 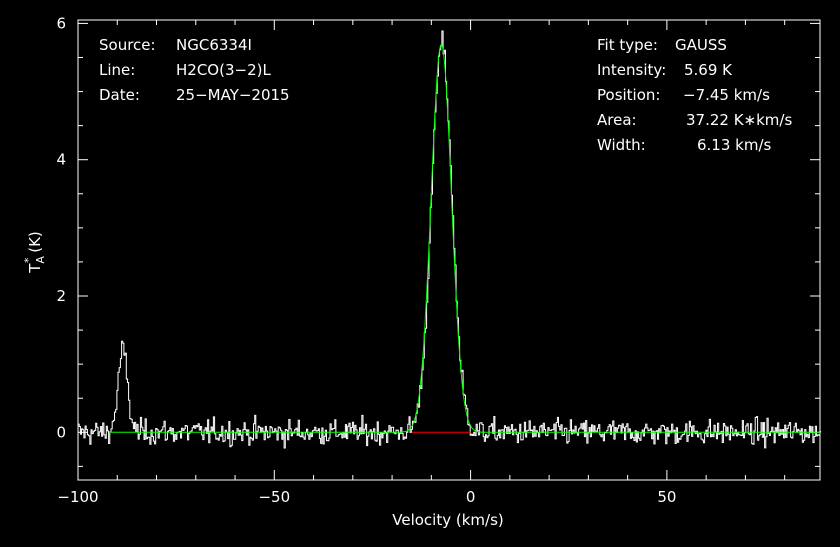 What do you see at coordinates (627, 45) in the screenshot?
I see `fit-type-label: Fit type:` at bounding box center [627, 45].